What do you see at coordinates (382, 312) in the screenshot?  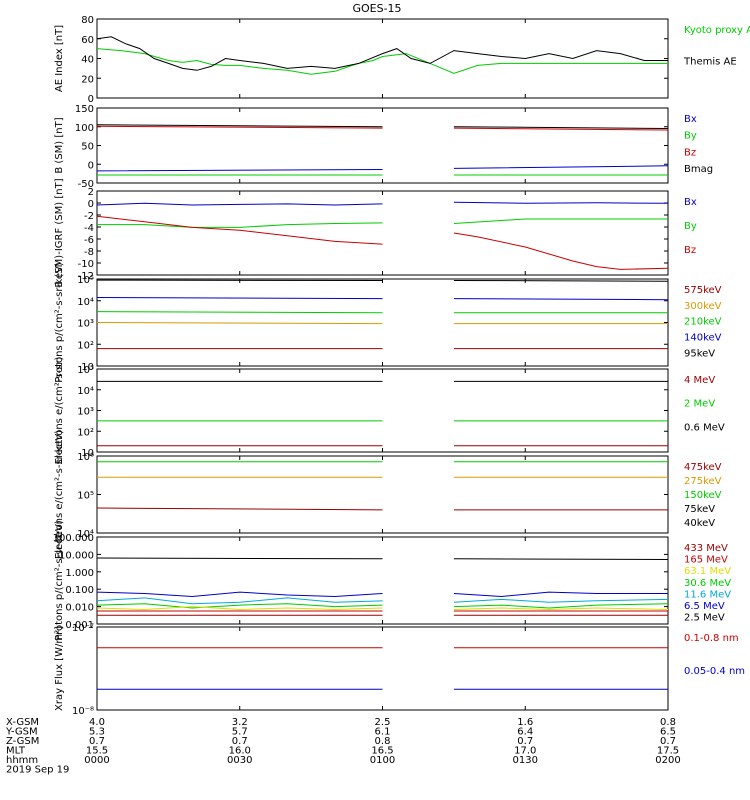 I see `series-line-210keV` at bounding box center [382, 312].